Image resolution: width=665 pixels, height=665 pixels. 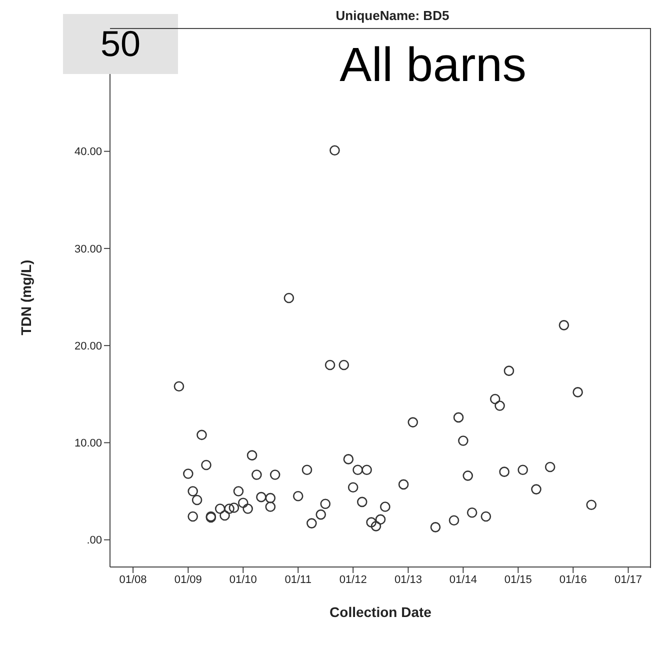 I want to click on x-tick-label: 01/14, so click(x=463, y=580).